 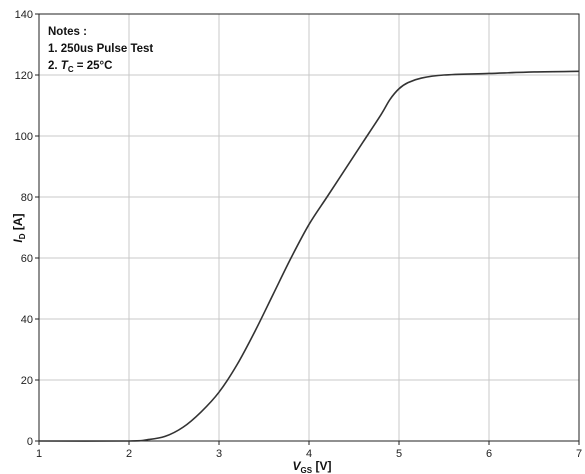 What do you see at coordinates (54, 66) in the screenshot?
I see `notes-line-2-prefix: 2.` at bounding box center [54, 66].